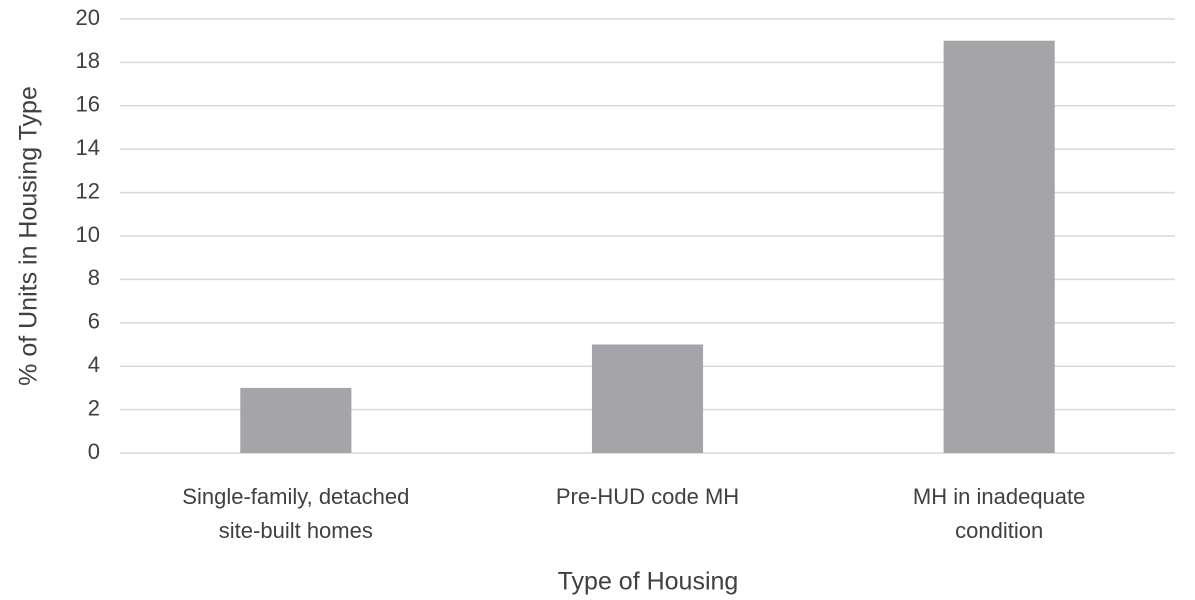 The width and height of the screenshot is (1195, 600). What do you see at coordinates (94, 364) in the screenshot?
I see `y-tick-label: 4` at bounding box center [94, 364].